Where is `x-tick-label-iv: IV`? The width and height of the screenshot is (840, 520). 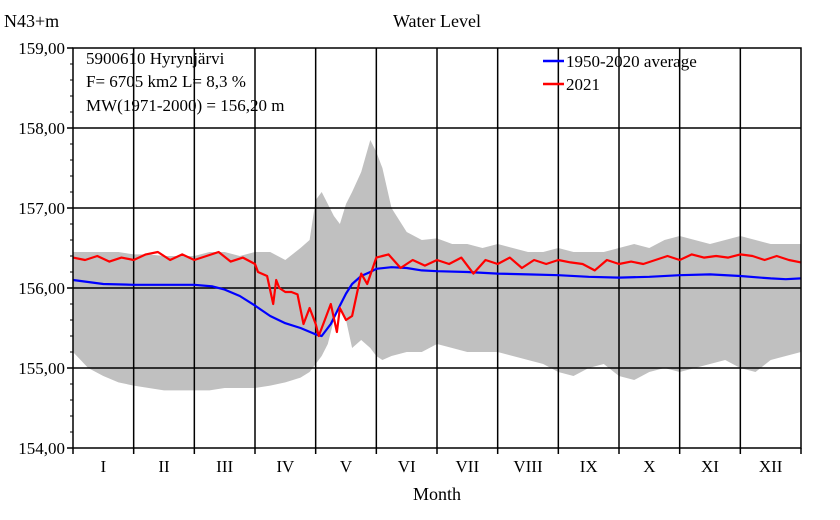 x-tick-label-iv: IV is located at coordinates (285, 466).